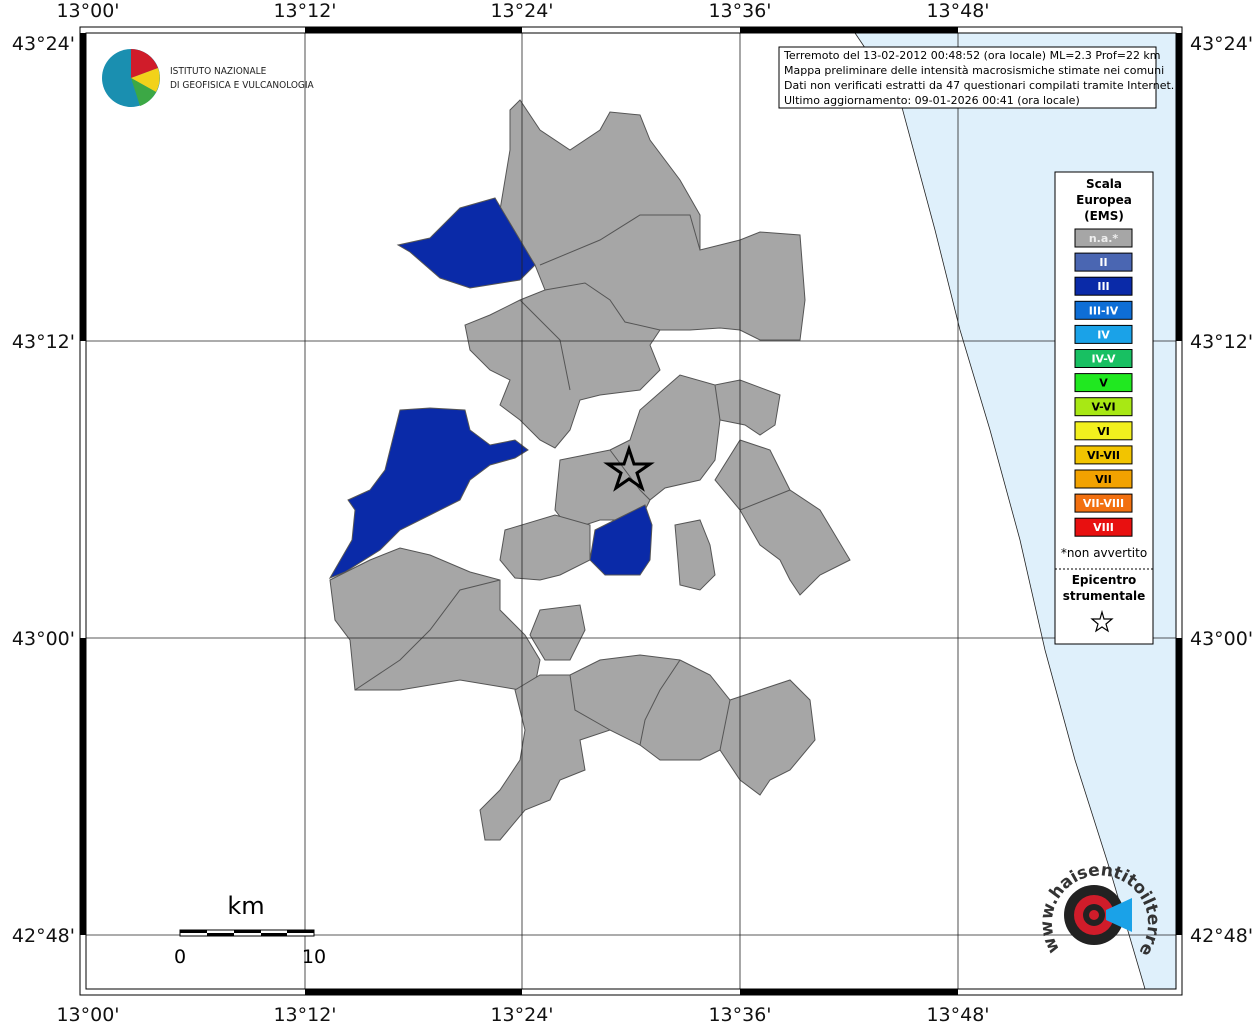  Describe the element at coordinates (1104, 200) in the screenshot. I see `legend-title: Europea` at that location.